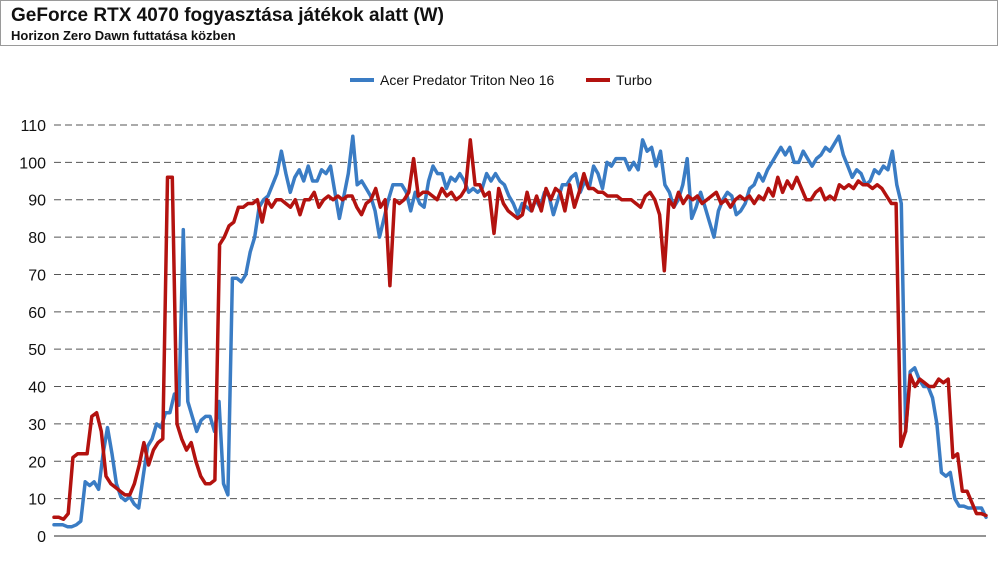  Describe the element at coordinates (37, 388) in the screenshot. I see `y-tick-label: 40` at that location.